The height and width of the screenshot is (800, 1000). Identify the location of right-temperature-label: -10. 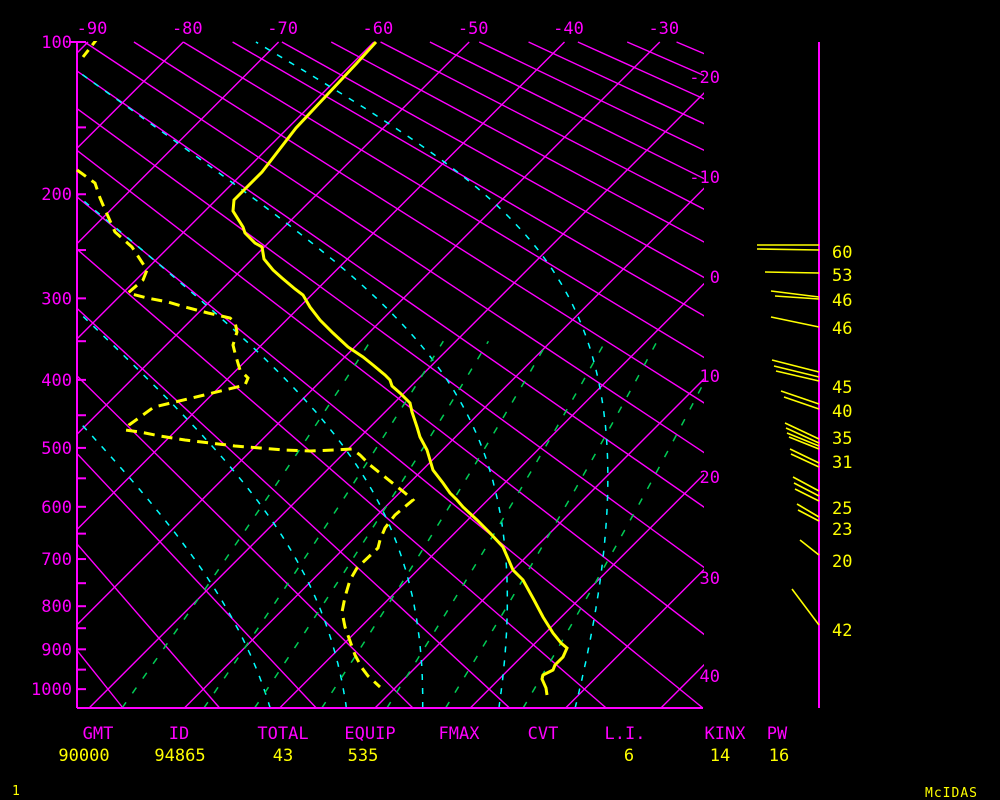
(704, 178).